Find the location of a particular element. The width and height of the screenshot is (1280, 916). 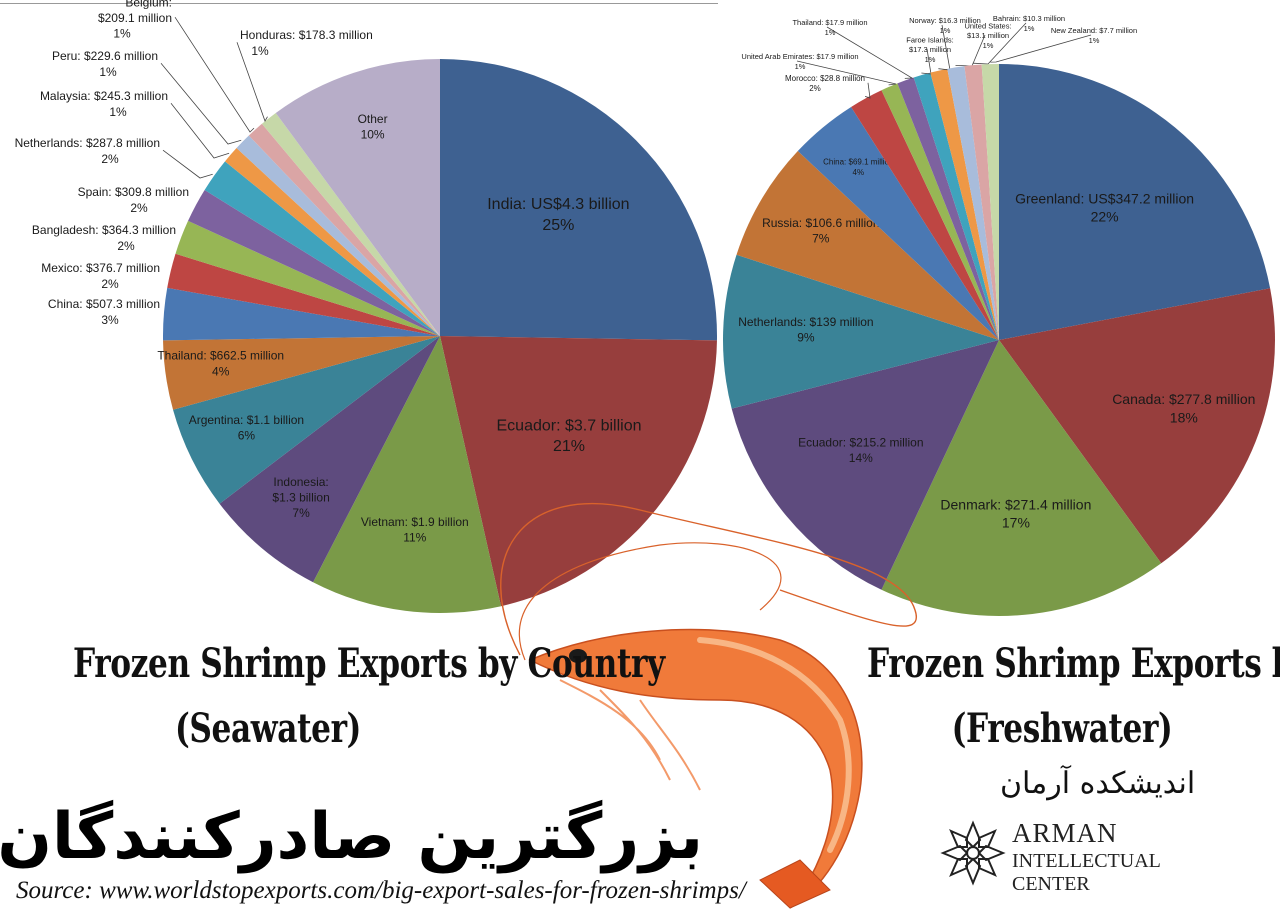

slice-label-greenland: Greenland: US$347.2 million 22% is located at coordinates (1104, 207).